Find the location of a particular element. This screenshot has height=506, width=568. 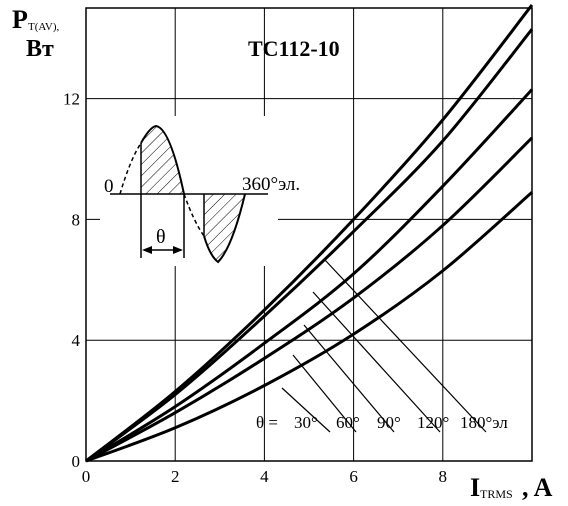

curve-labels: θ = 30° 60° 90° 120° 180°эл is located at coordinates (382, 422).